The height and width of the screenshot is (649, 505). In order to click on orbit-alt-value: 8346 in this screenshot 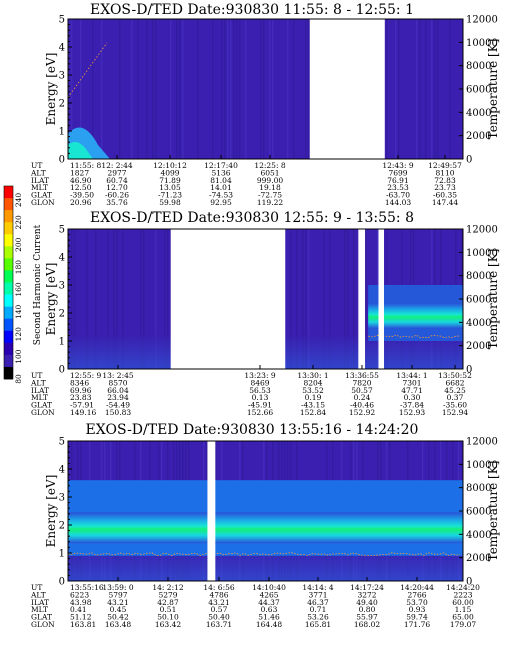, I will do `click(79, 382)`.